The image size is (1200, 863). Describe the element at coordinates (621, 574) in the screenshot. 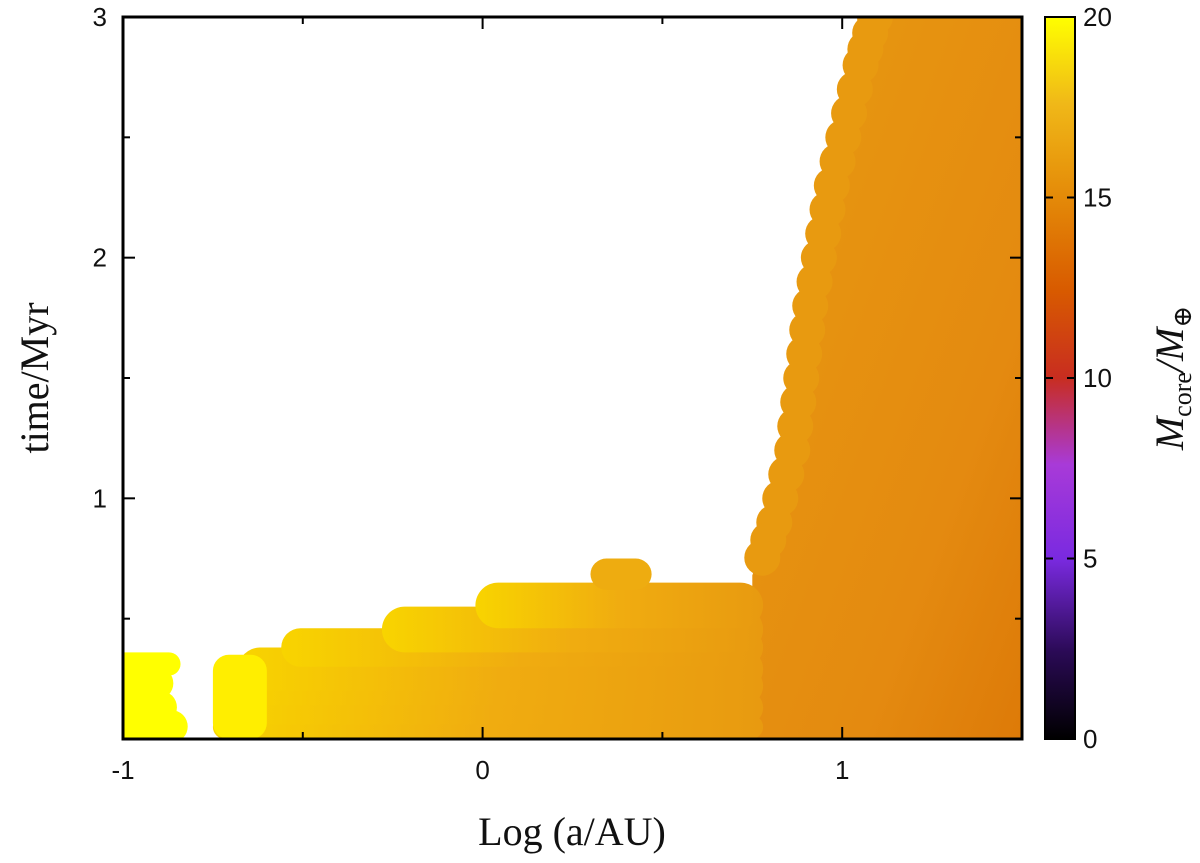

I see `bump-region` at that location.